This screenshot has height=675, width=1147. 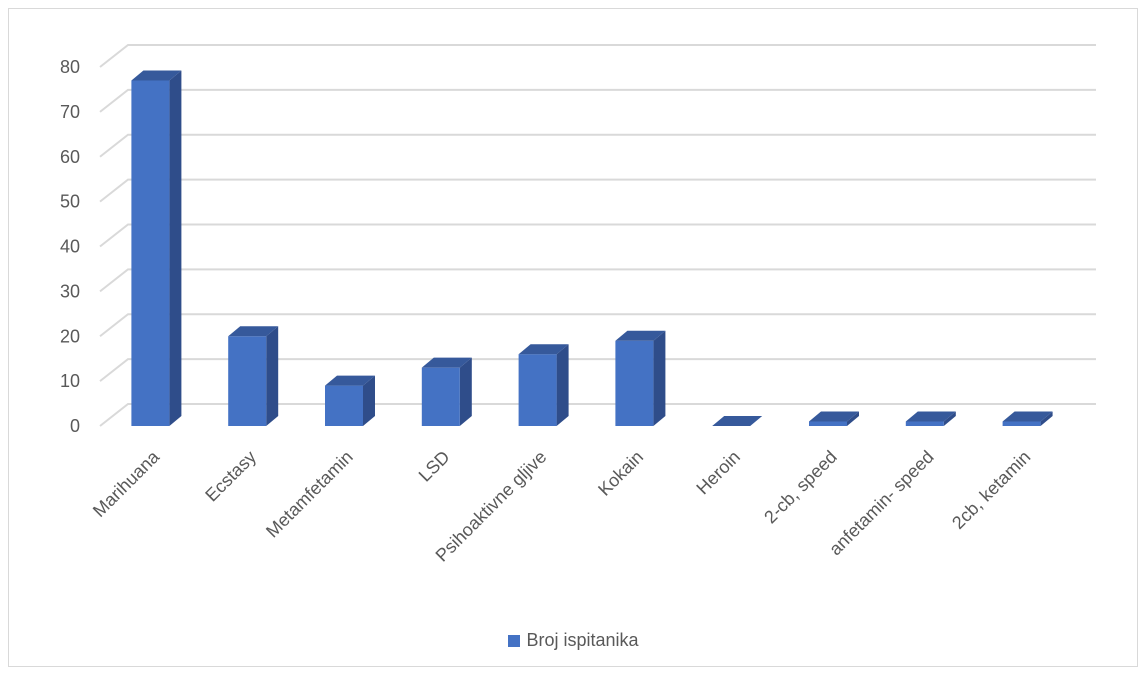 What do you see at coordinates (309, 494) in the screenshot?
I see `x-category-label: Metamfetamin` at bounding box center [309, 494].